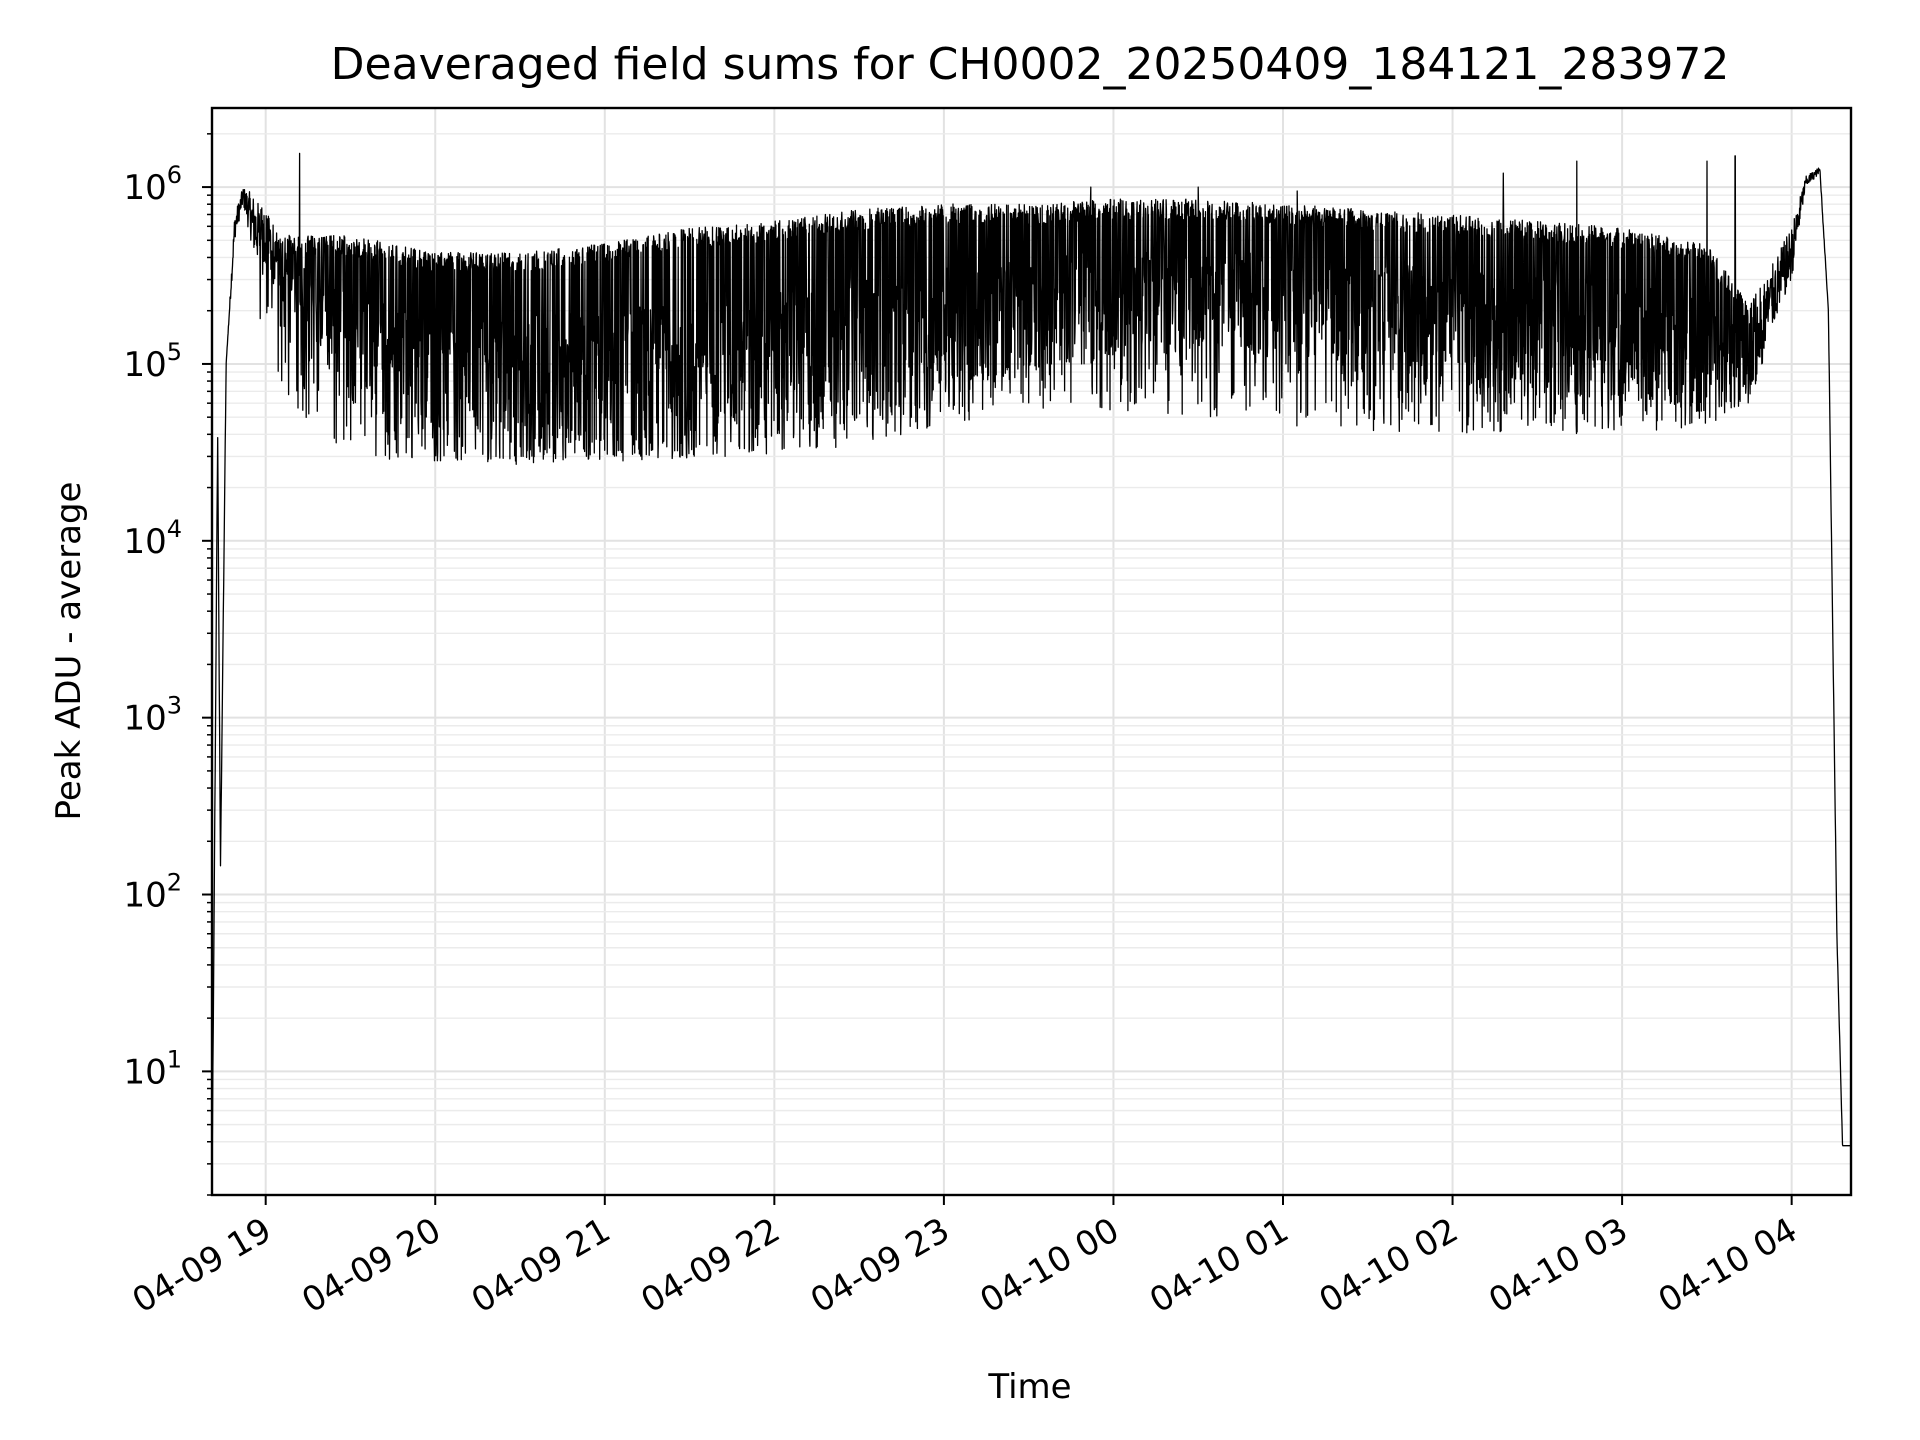 Image resolution: width=1920 pixels, height=1440 pixels. What do you see at coordinates (152, 538) in the screenshot?
I see `y-tick-label: 10⁴` at bounding box center [152, 538].